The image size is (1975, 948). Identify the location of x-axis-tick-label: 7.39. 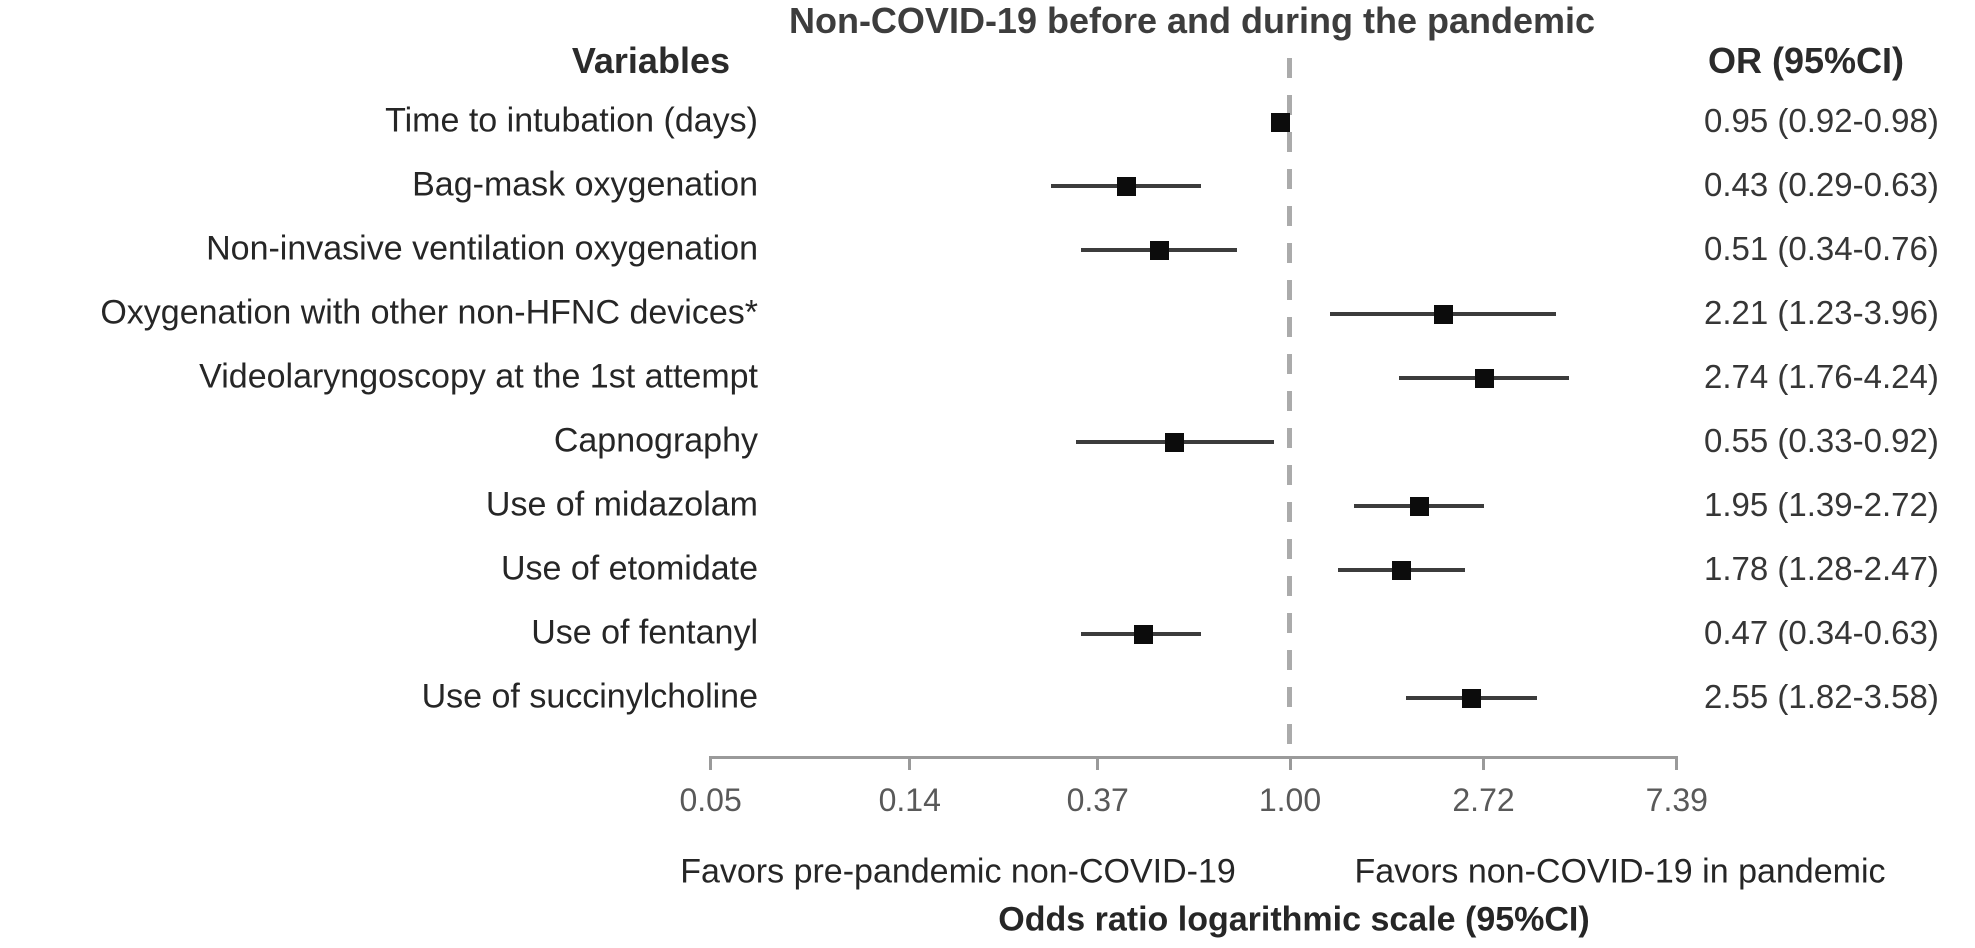
(1676, 800).